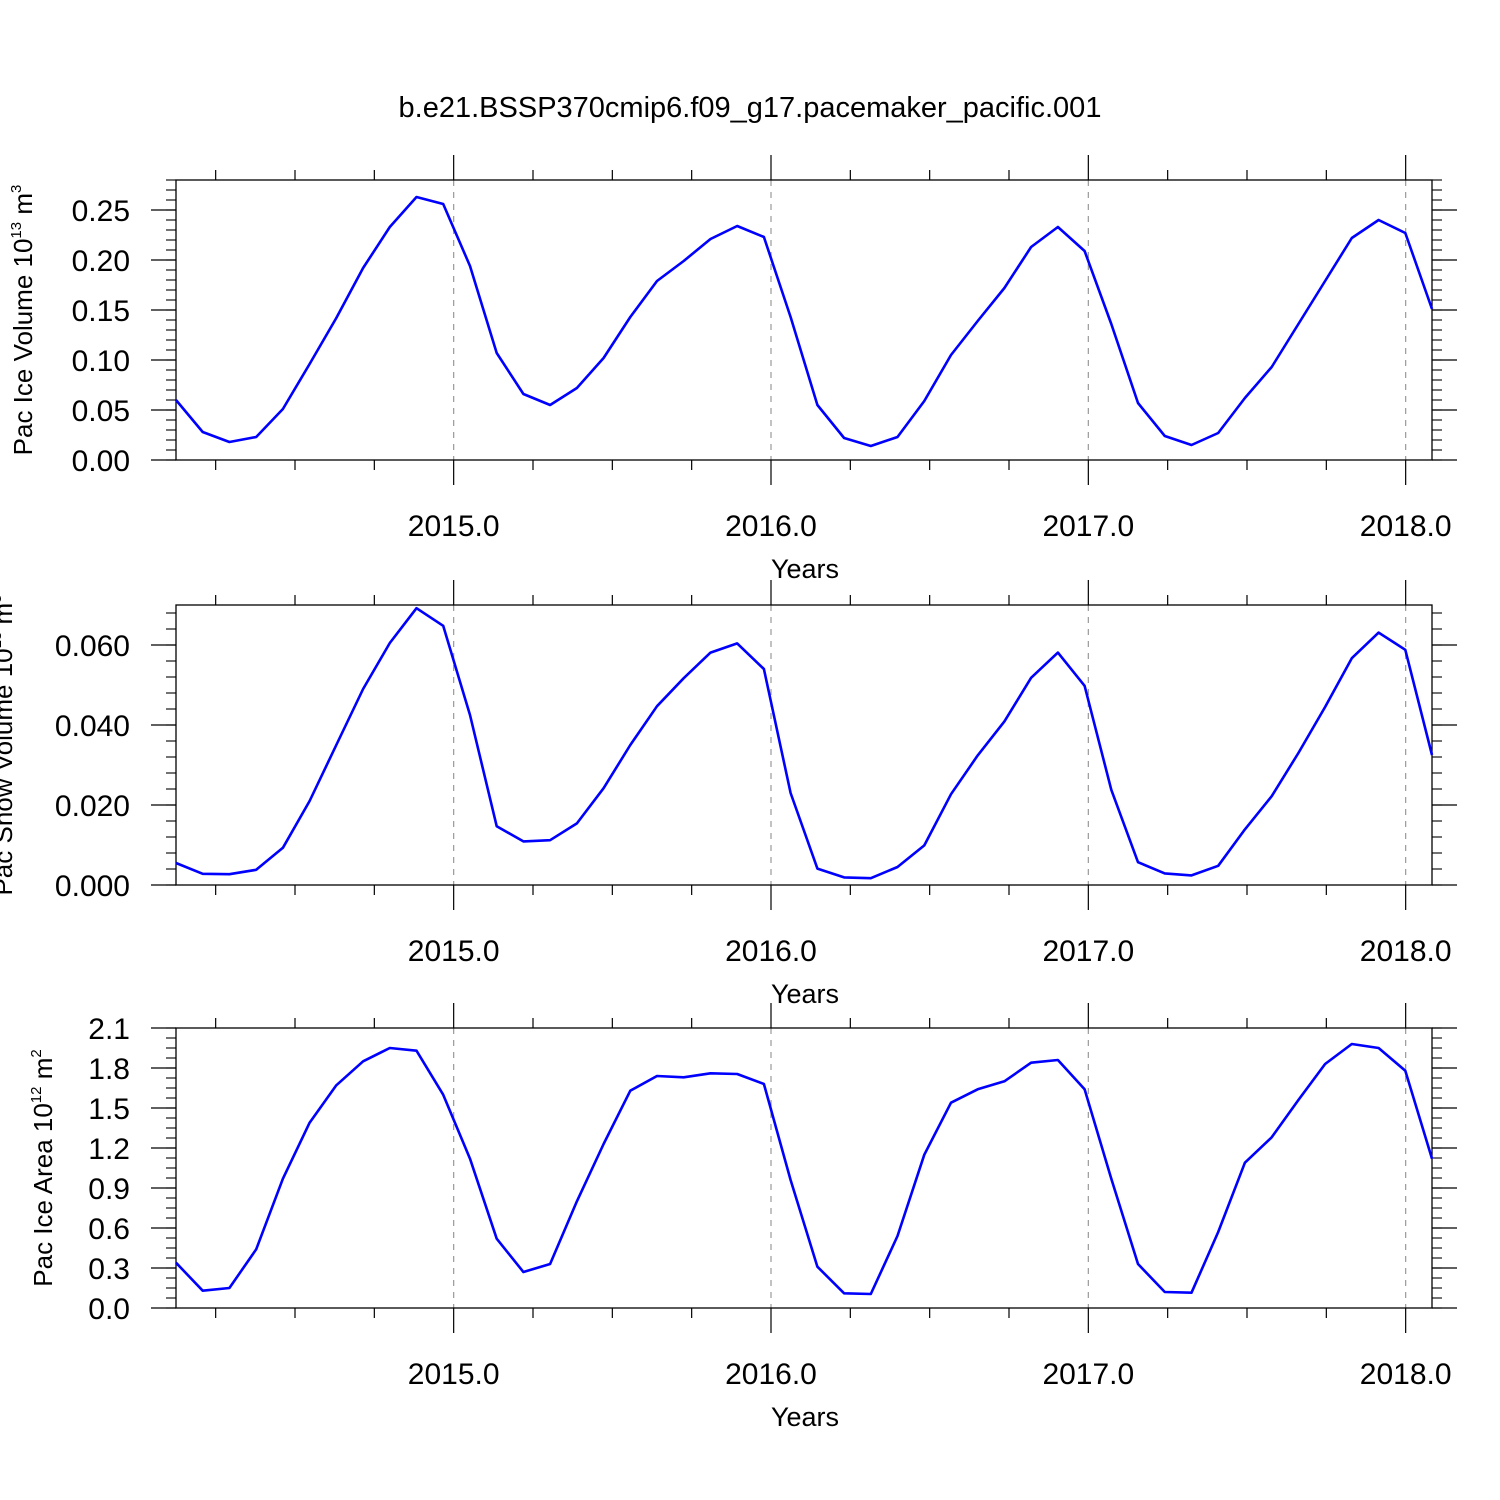 This screenshot has height=1500, width=1500. Describe the element at coordinates (9, 771) in the screenshot. I see `y-axis-label-main: Pac Snow Volume 10` at that location.